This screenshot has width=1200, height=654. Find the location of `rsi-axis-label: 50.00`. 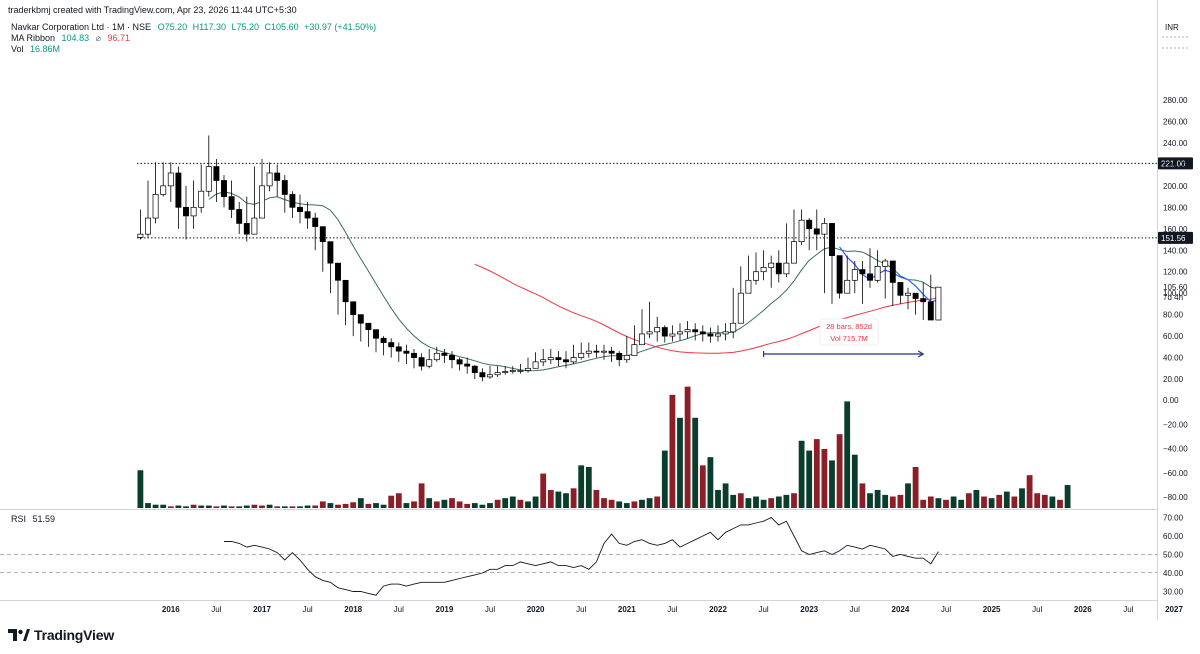

rsi-axis-label: 50.00 is located at coordinates (1173, 555).